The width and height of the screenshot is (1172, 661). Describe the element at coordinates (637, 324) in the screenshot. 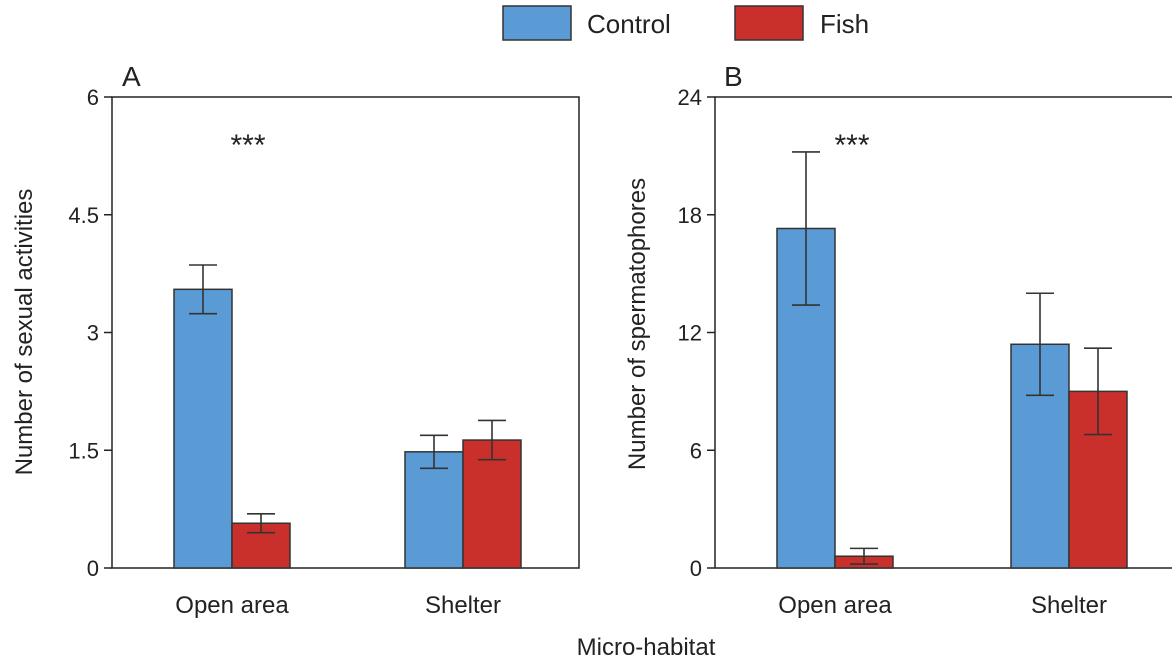

I see `panel-b-y-axis-title: Number of spermatophores` at that location.